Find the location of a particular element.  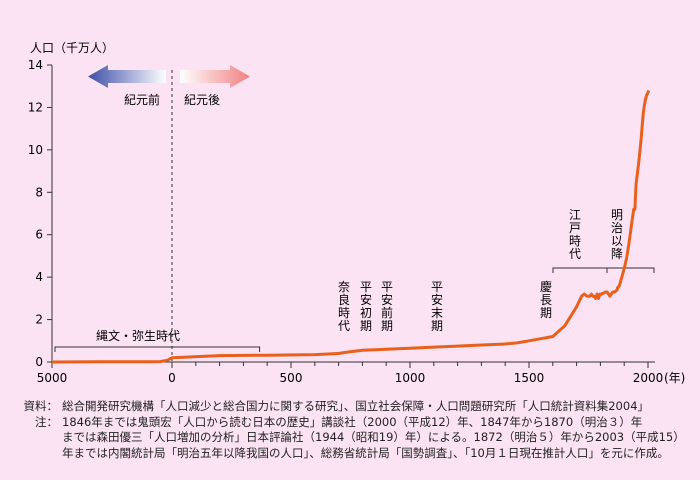

meiji-label-char: 降 is located at coordinates (617, 254).